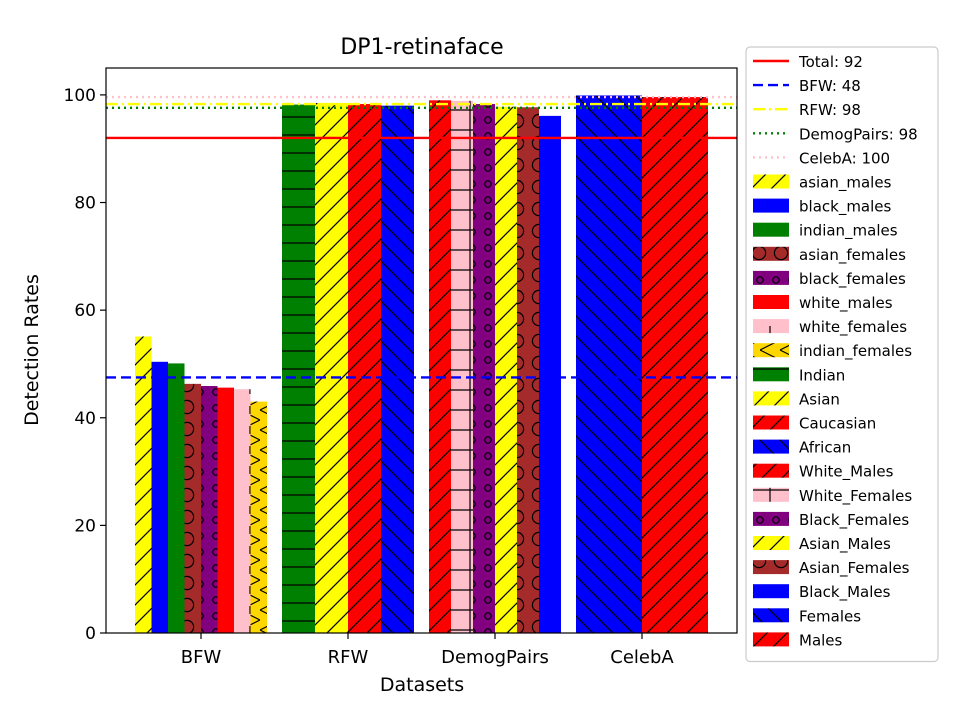 The image size is (960, 720). What do you see at coordinates (364, 369) in the screenshot?
I see `bar-caucasian` at bounding box center [364, 369].